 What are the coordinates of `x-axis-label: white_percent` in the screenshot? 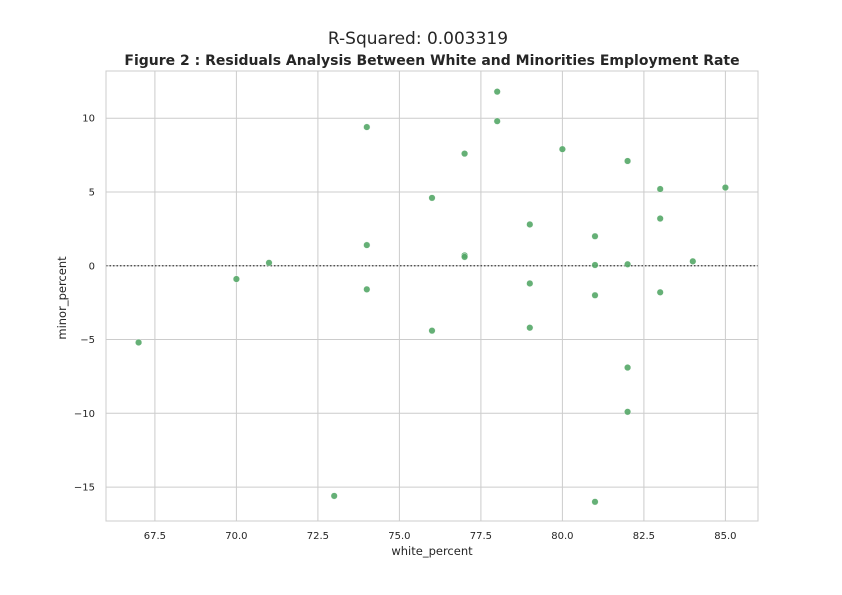 It's located at (432, 551).